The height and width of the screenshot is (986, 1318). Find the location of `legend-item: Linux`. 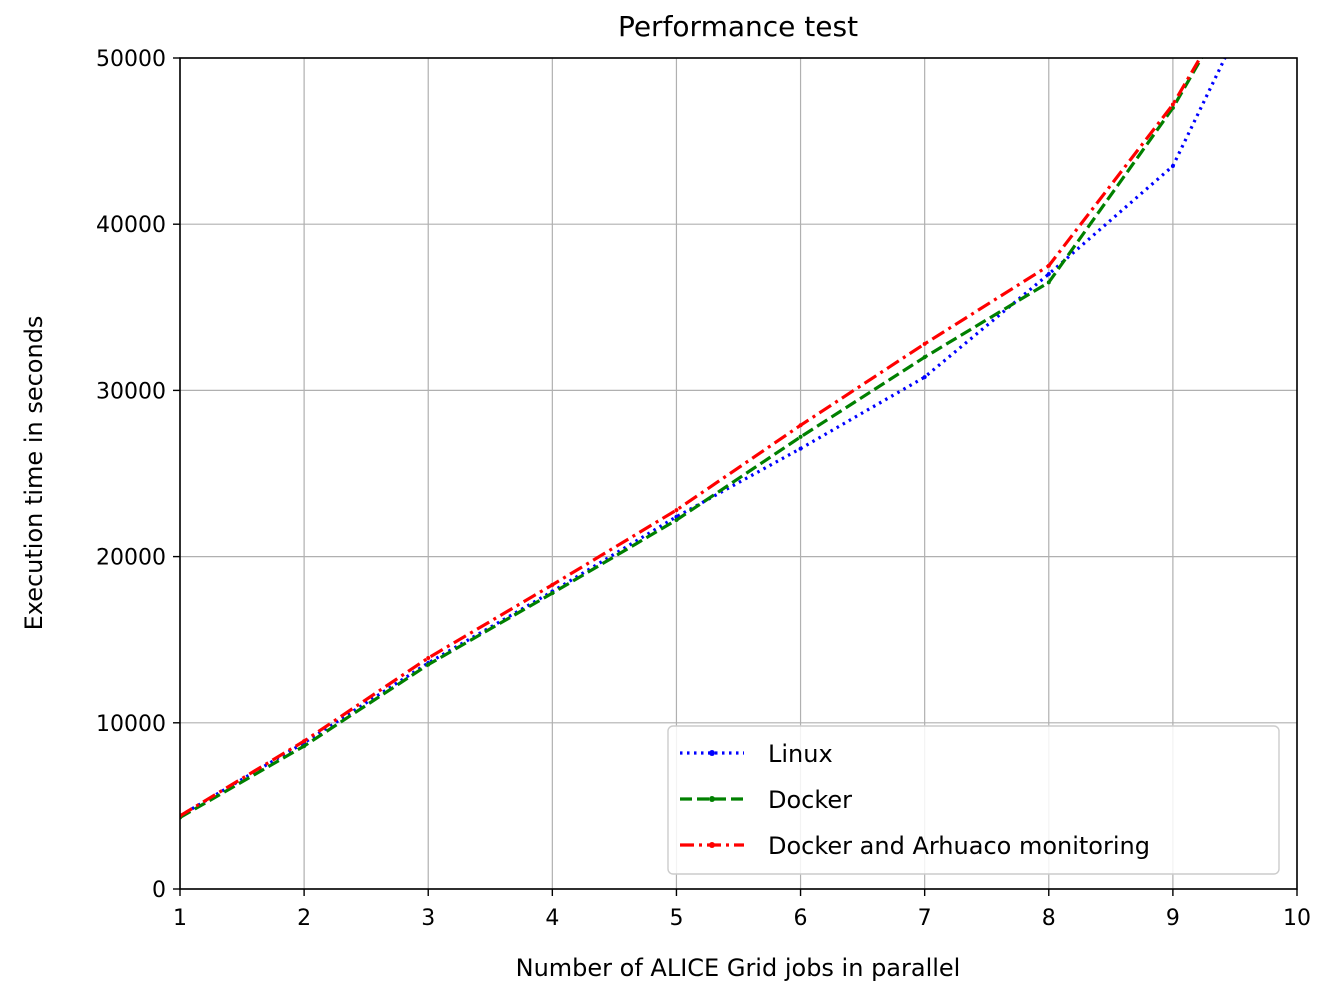

legend-item: Linux is located at coordinates (756, 754).